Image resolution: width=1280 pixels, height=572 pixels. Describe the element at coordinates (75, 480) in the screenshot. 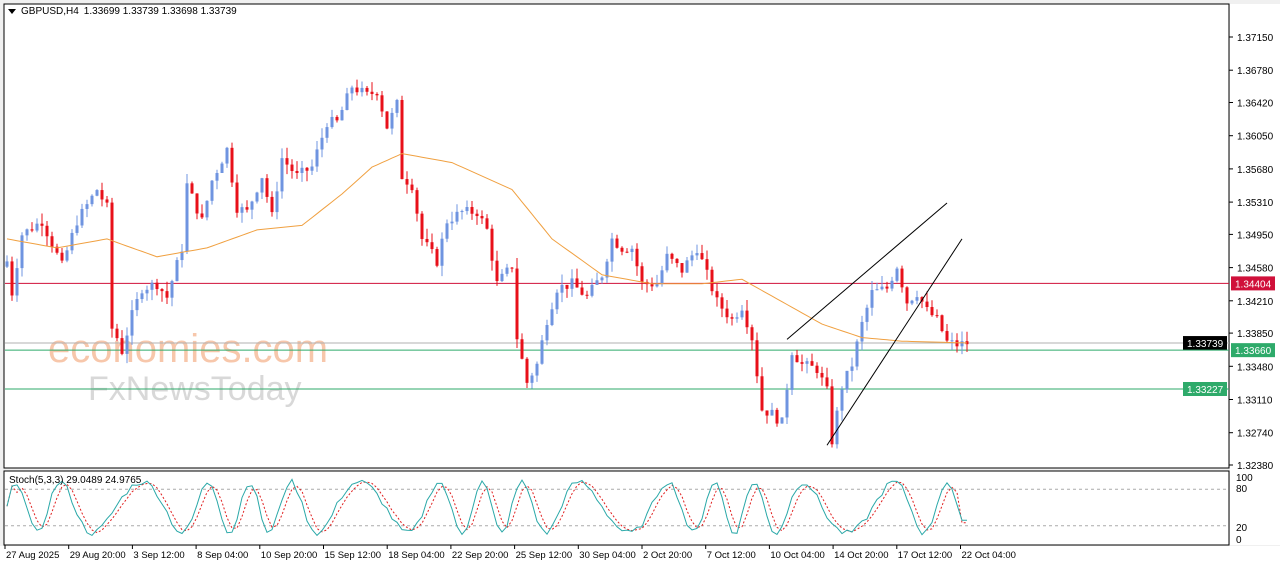

I see `stochastic-label: Stoch(5,3,3) 29.0489 24.9765` at that location.